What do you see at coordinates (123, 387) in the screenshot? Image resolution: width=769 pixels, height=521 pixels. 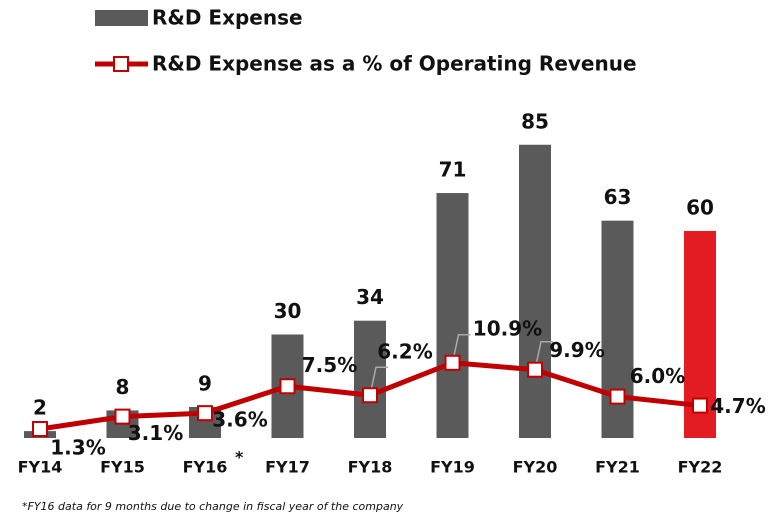 I see `bar-label: 8` at bounding box center [123, 387].